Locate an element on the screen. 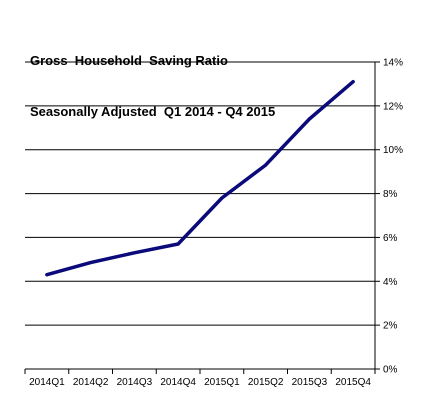  x-tick-label: 2015Q3 is located at coordinates (310, 382).